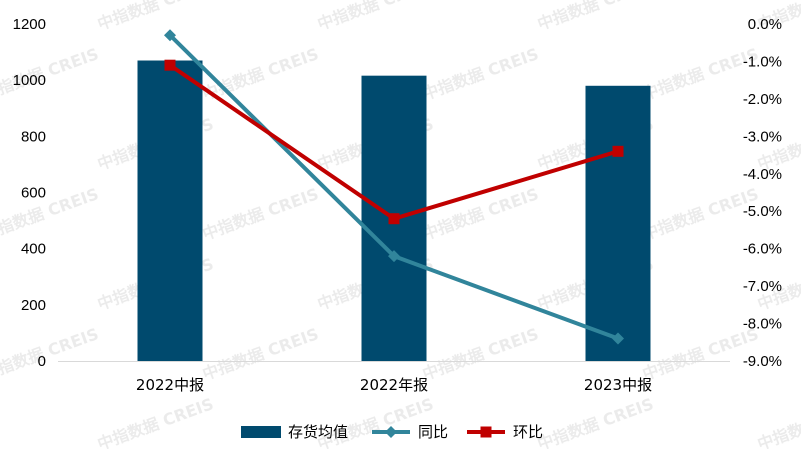  What do you see at coordinates (762, 61) in the screenshot?
I see `right-tick-label: -1.0%` at bounding box center [762, 61].